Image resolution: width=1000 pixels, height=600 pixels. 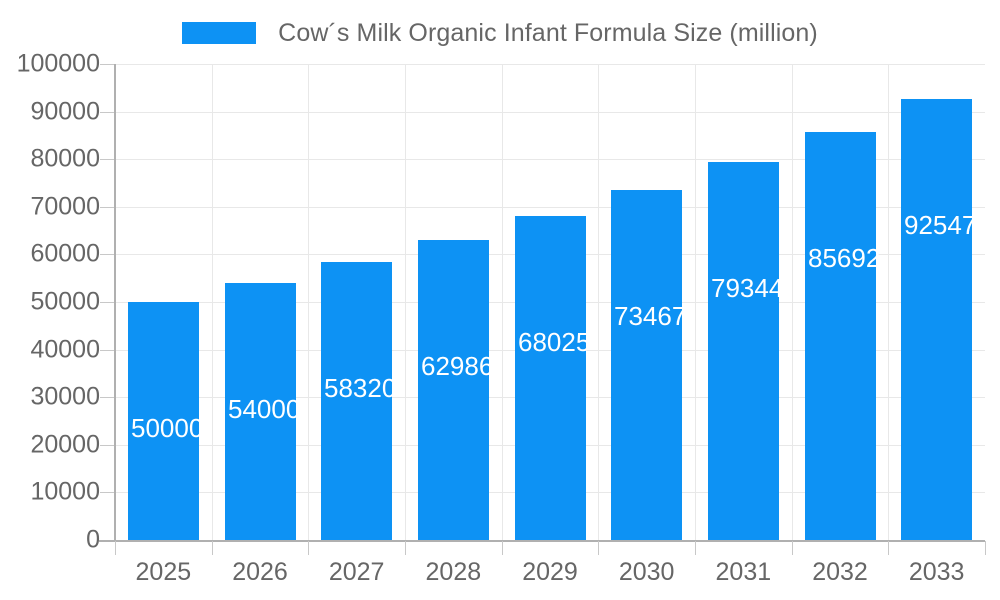 What do you see at coordinates (163, 572) in the screenshot?
I see `x-tick-label: 2025` at bounding box center [163, 572].